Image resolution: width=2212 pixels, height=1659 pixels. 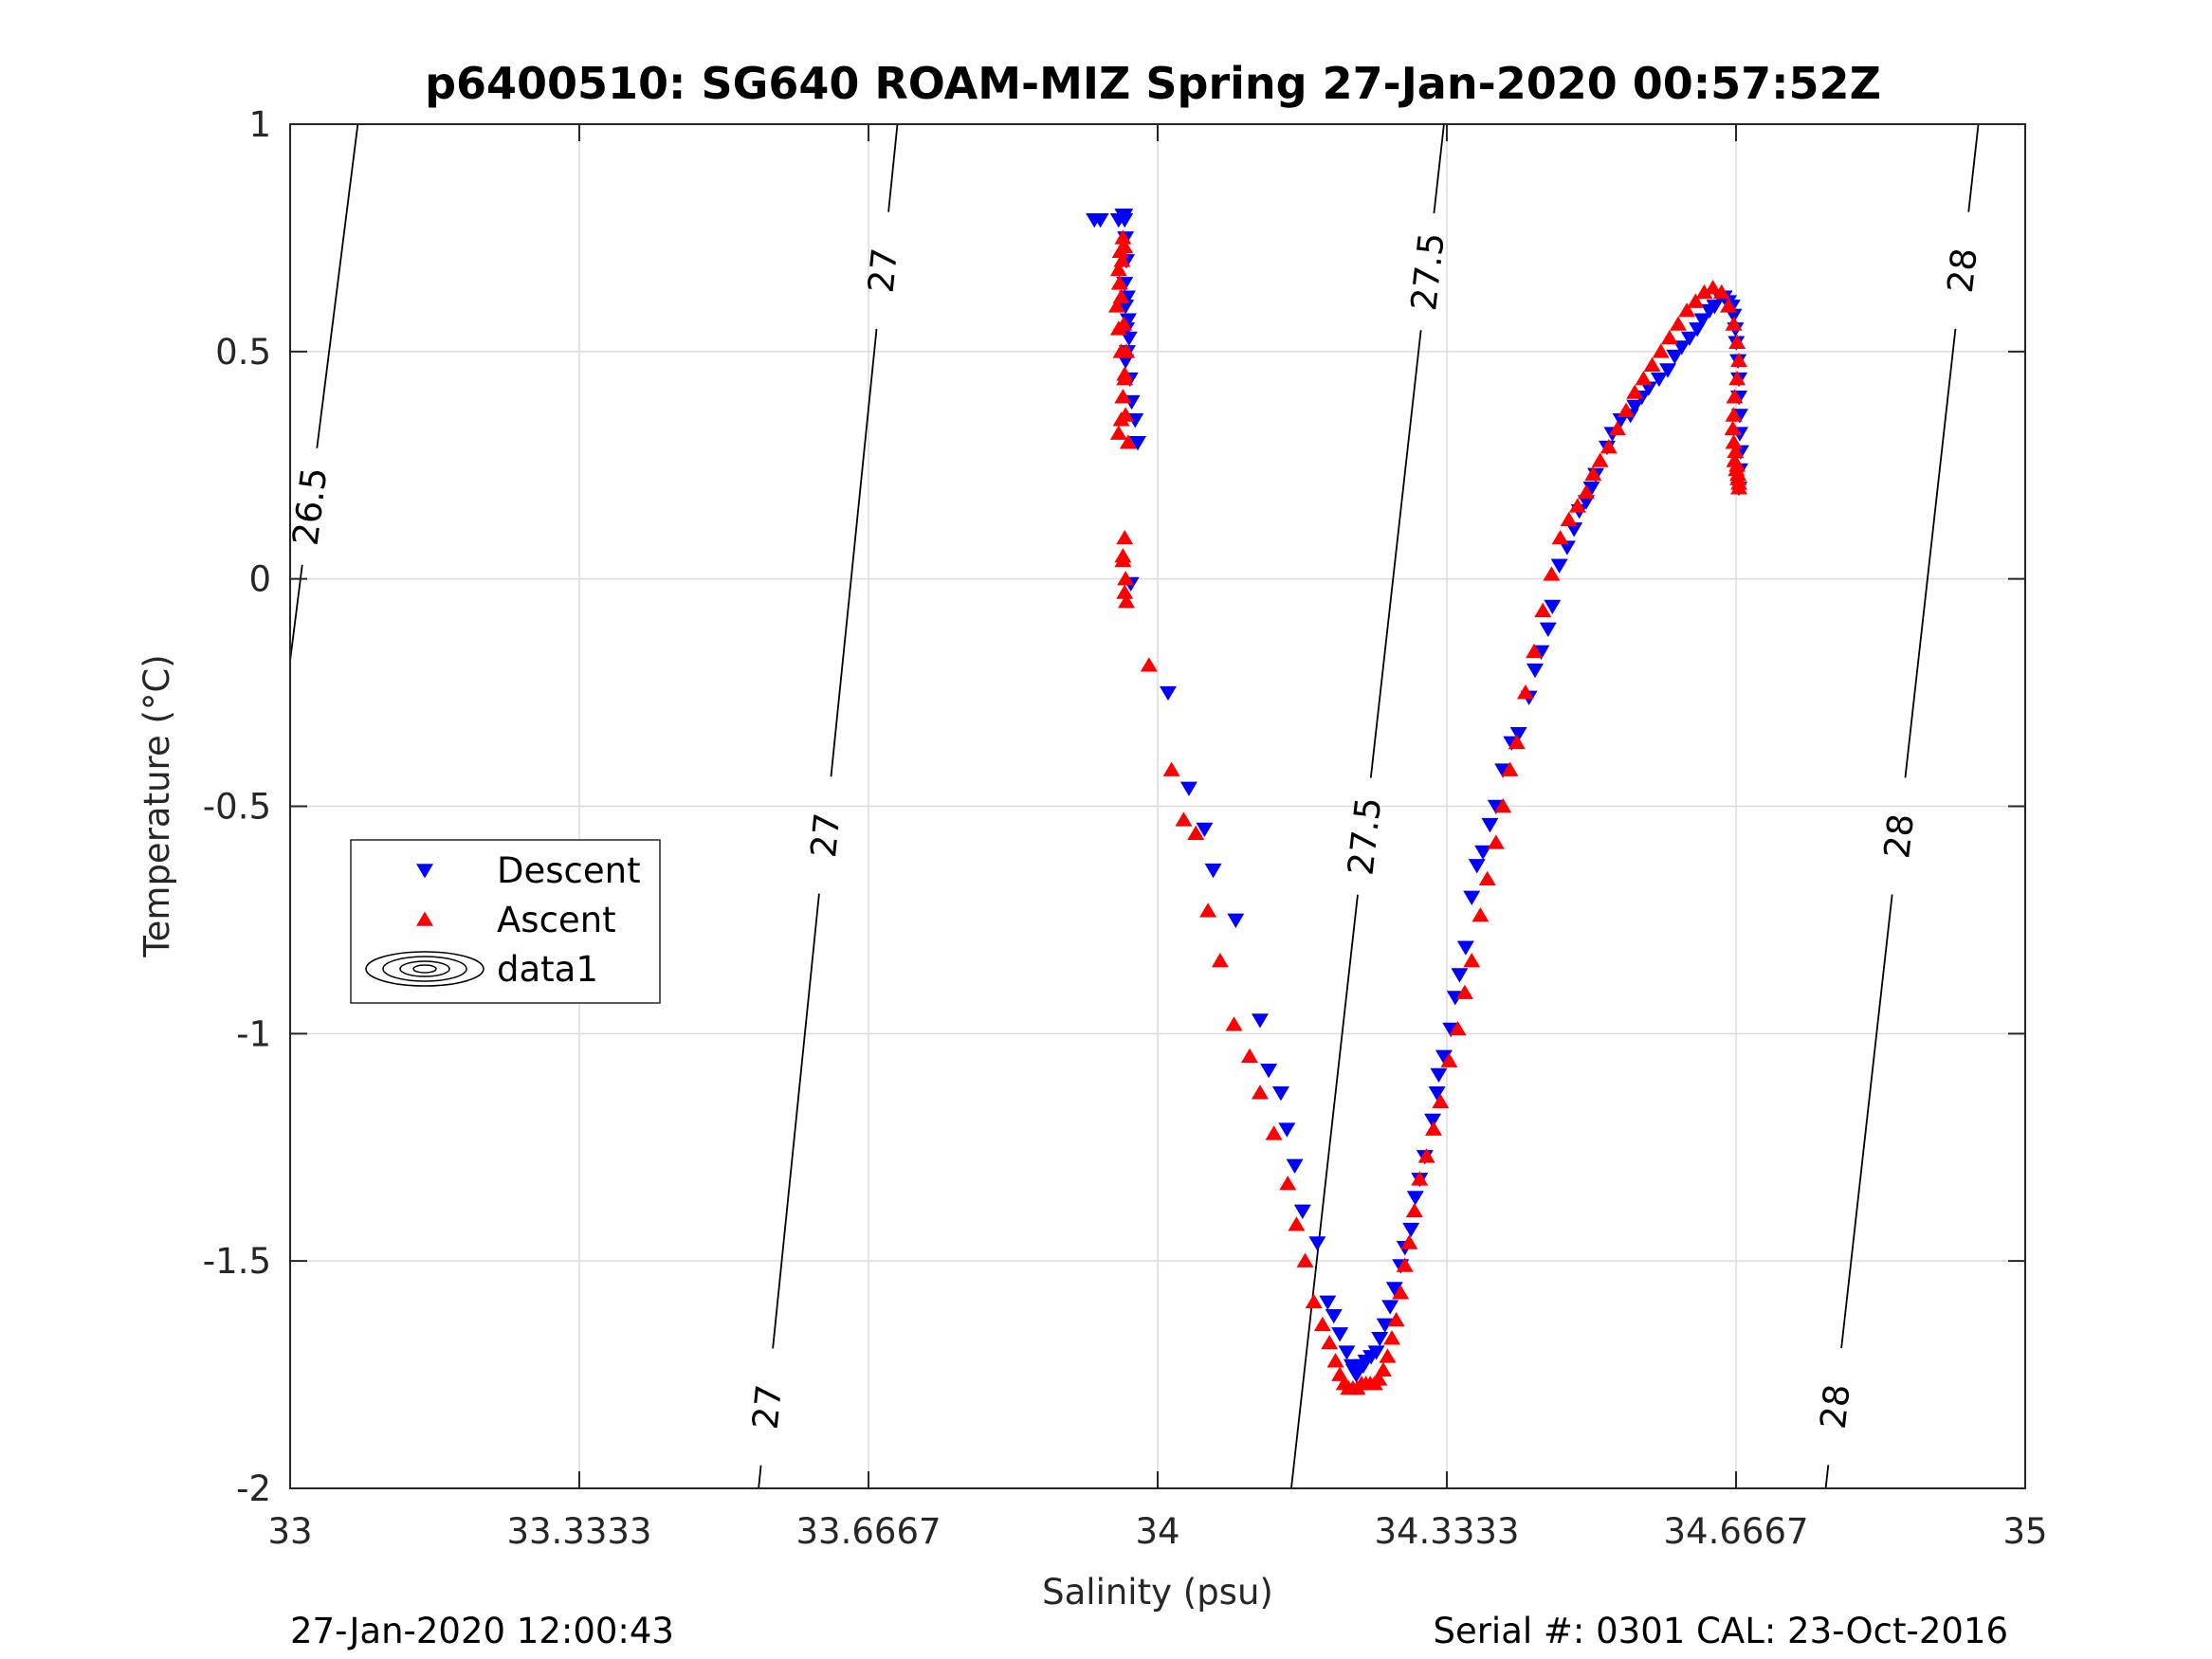 What do you see at coordinates (505, 921) in the screenshot?
I see `legend: Descent Ascent data1` at bounding box center [505, 921].